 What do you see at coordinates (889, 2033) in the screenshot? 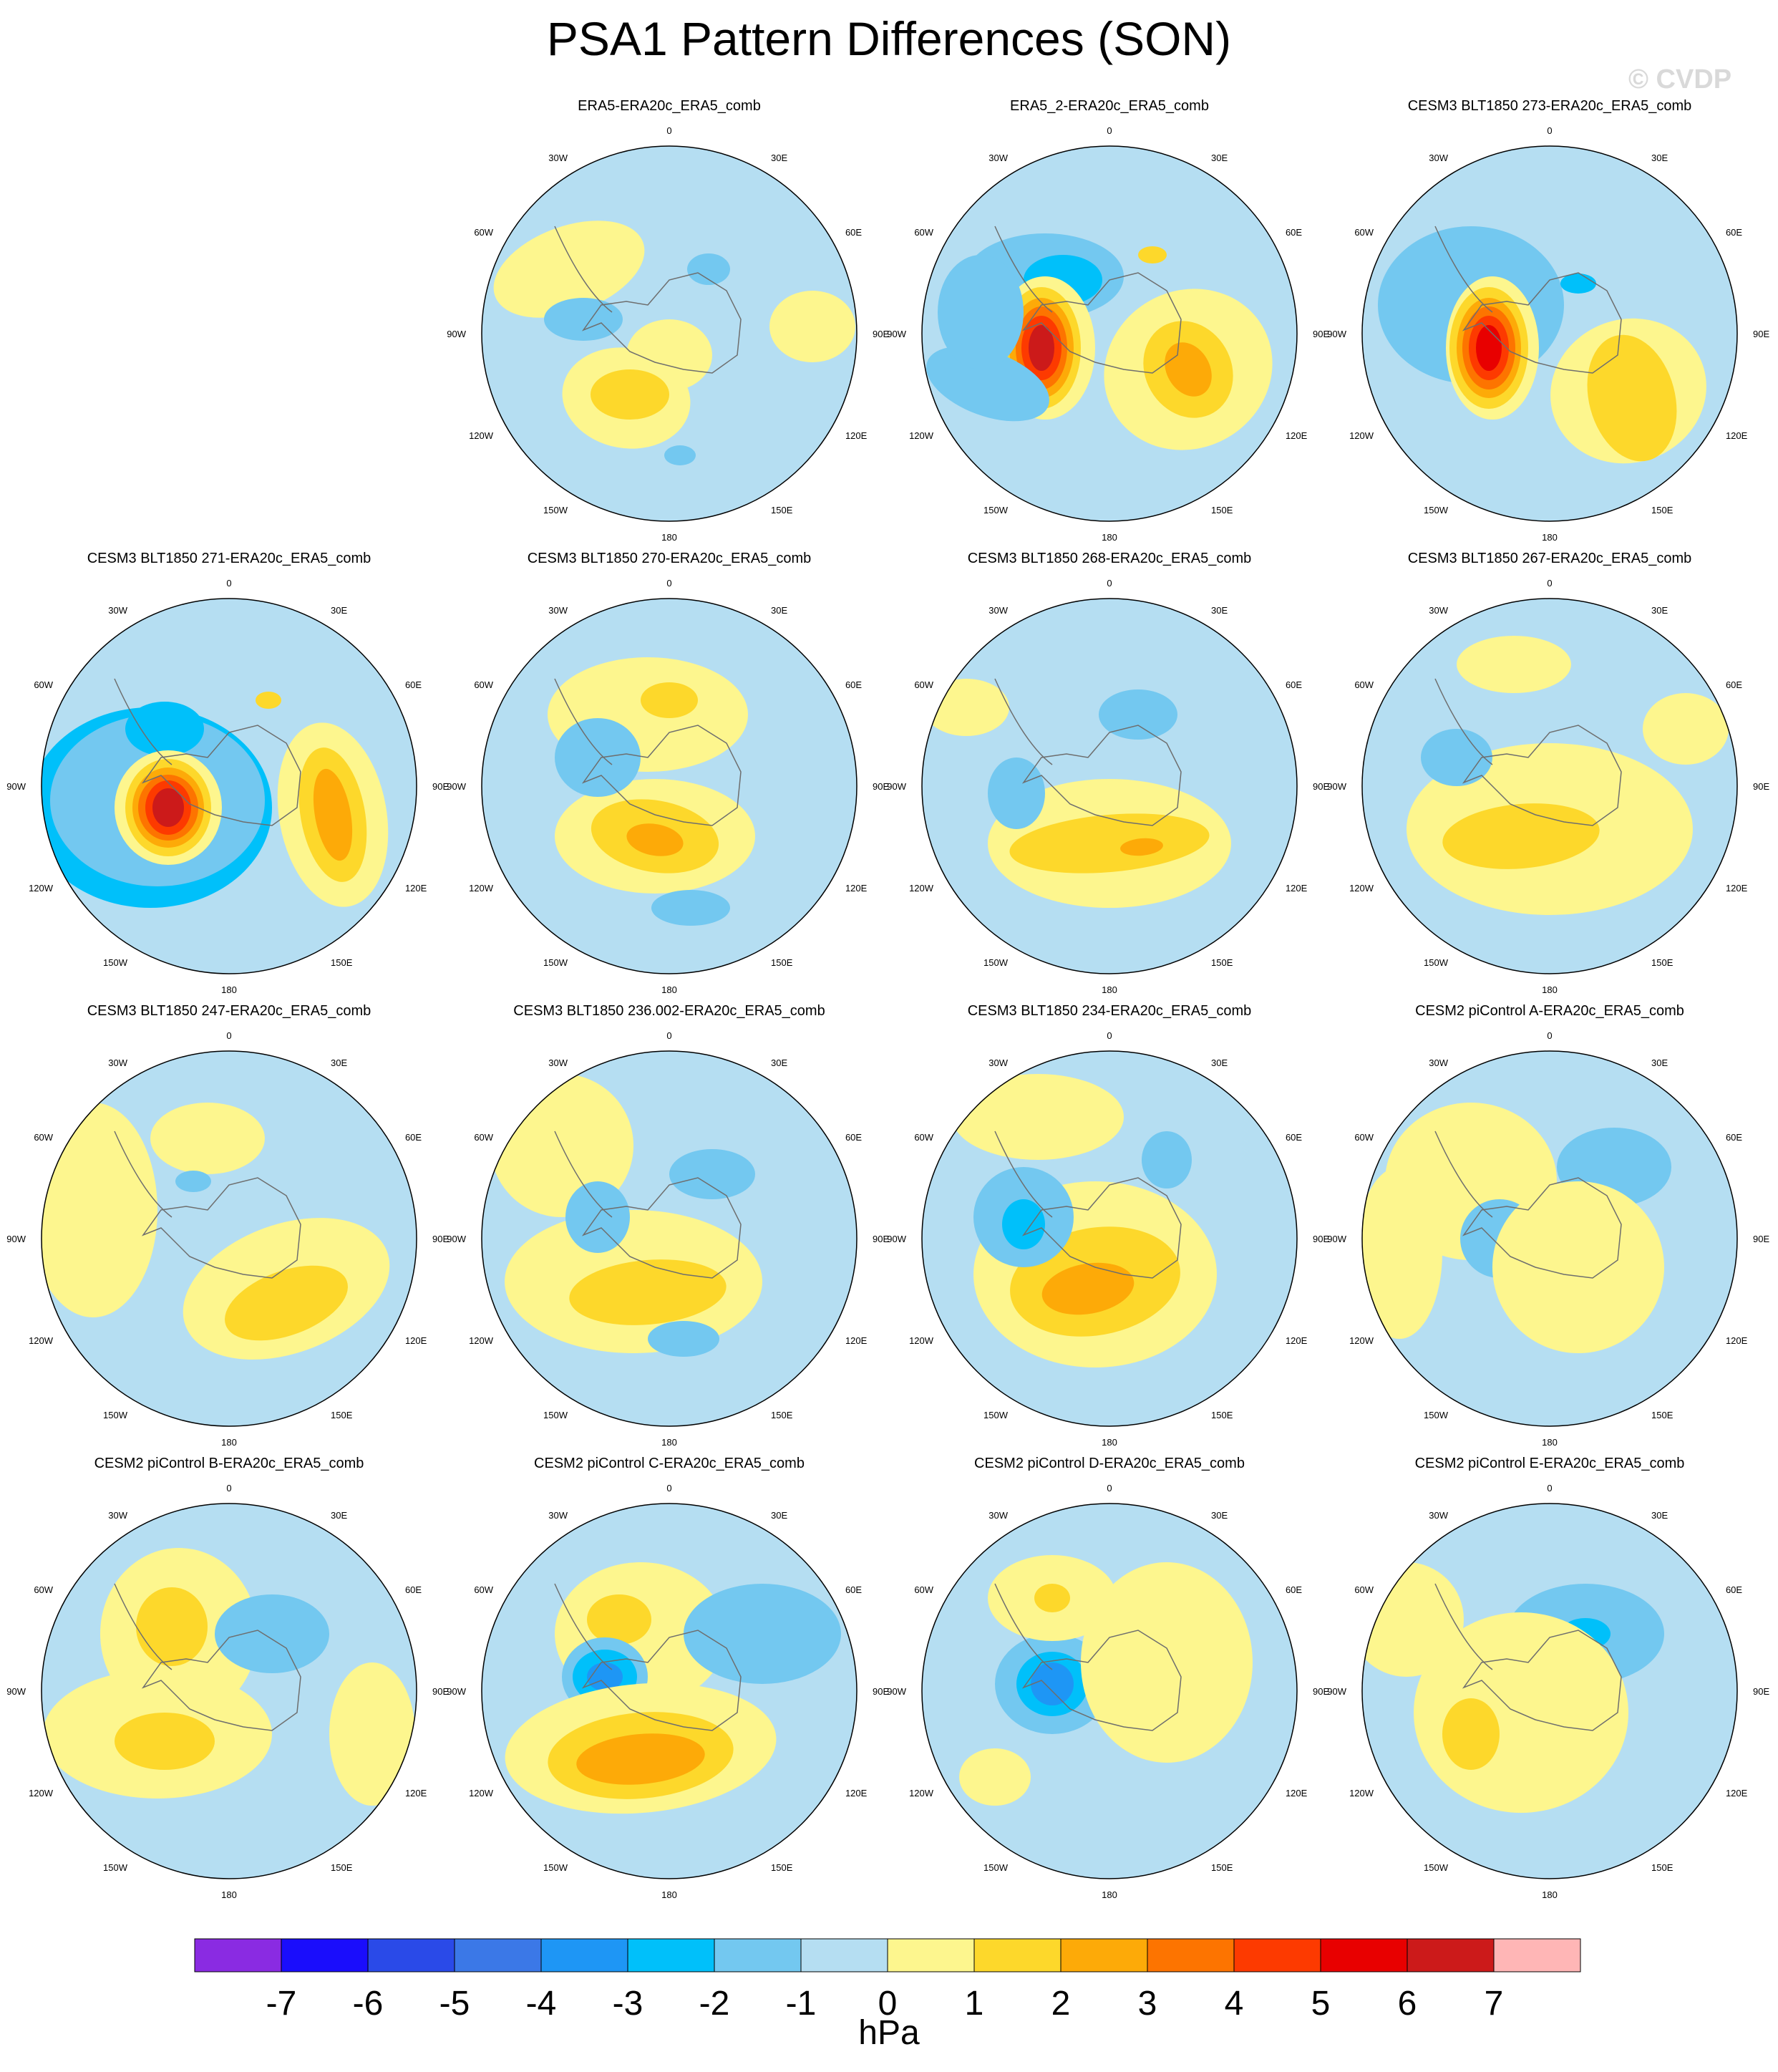
I see `colorbar-units-label: hPa` at bounding box center [889, 2033].